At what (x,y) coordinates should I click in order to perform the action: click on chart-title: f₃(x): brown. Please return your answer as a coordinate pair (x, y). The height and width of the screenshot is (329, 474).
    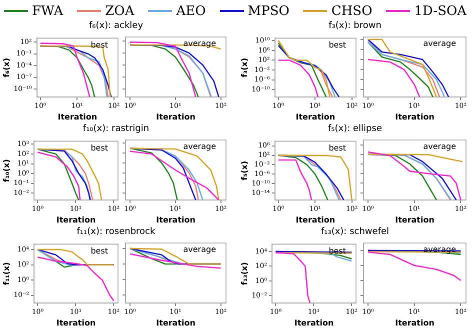
    Looking at the image, I should click on (355, 26).